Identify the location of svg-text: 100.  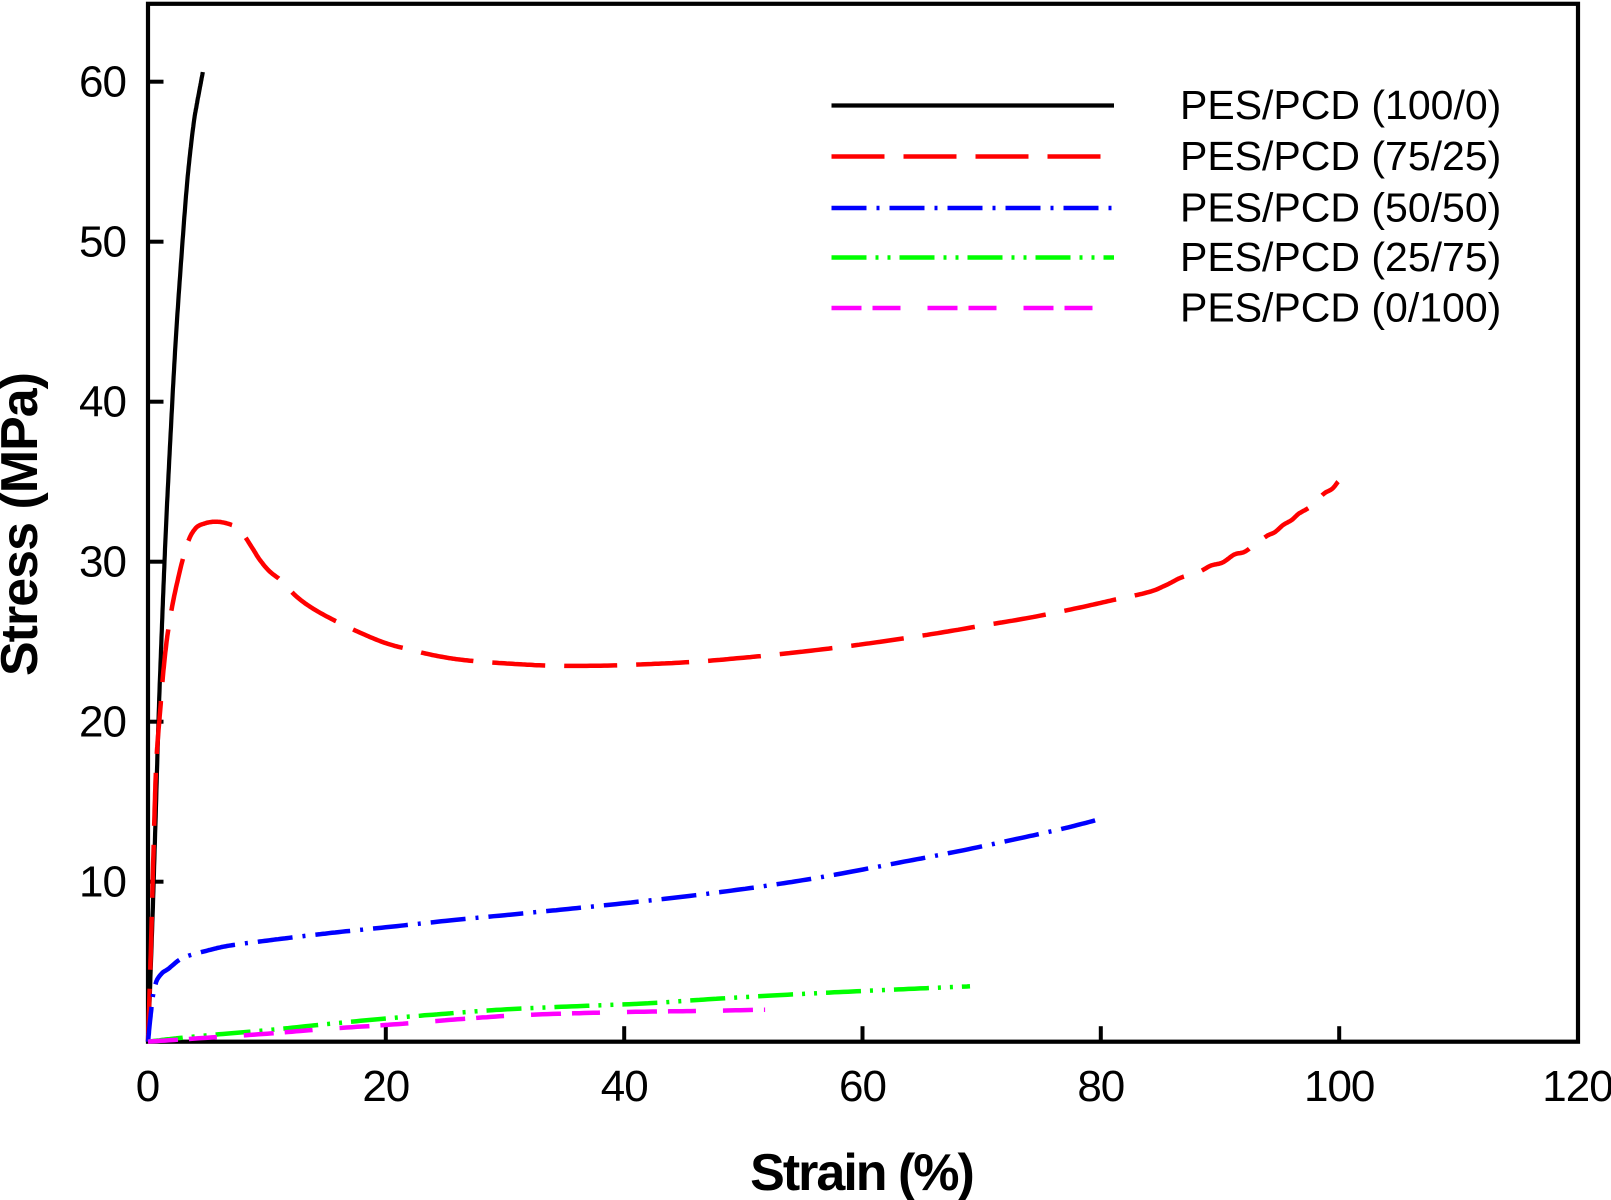
(1339, 1086).